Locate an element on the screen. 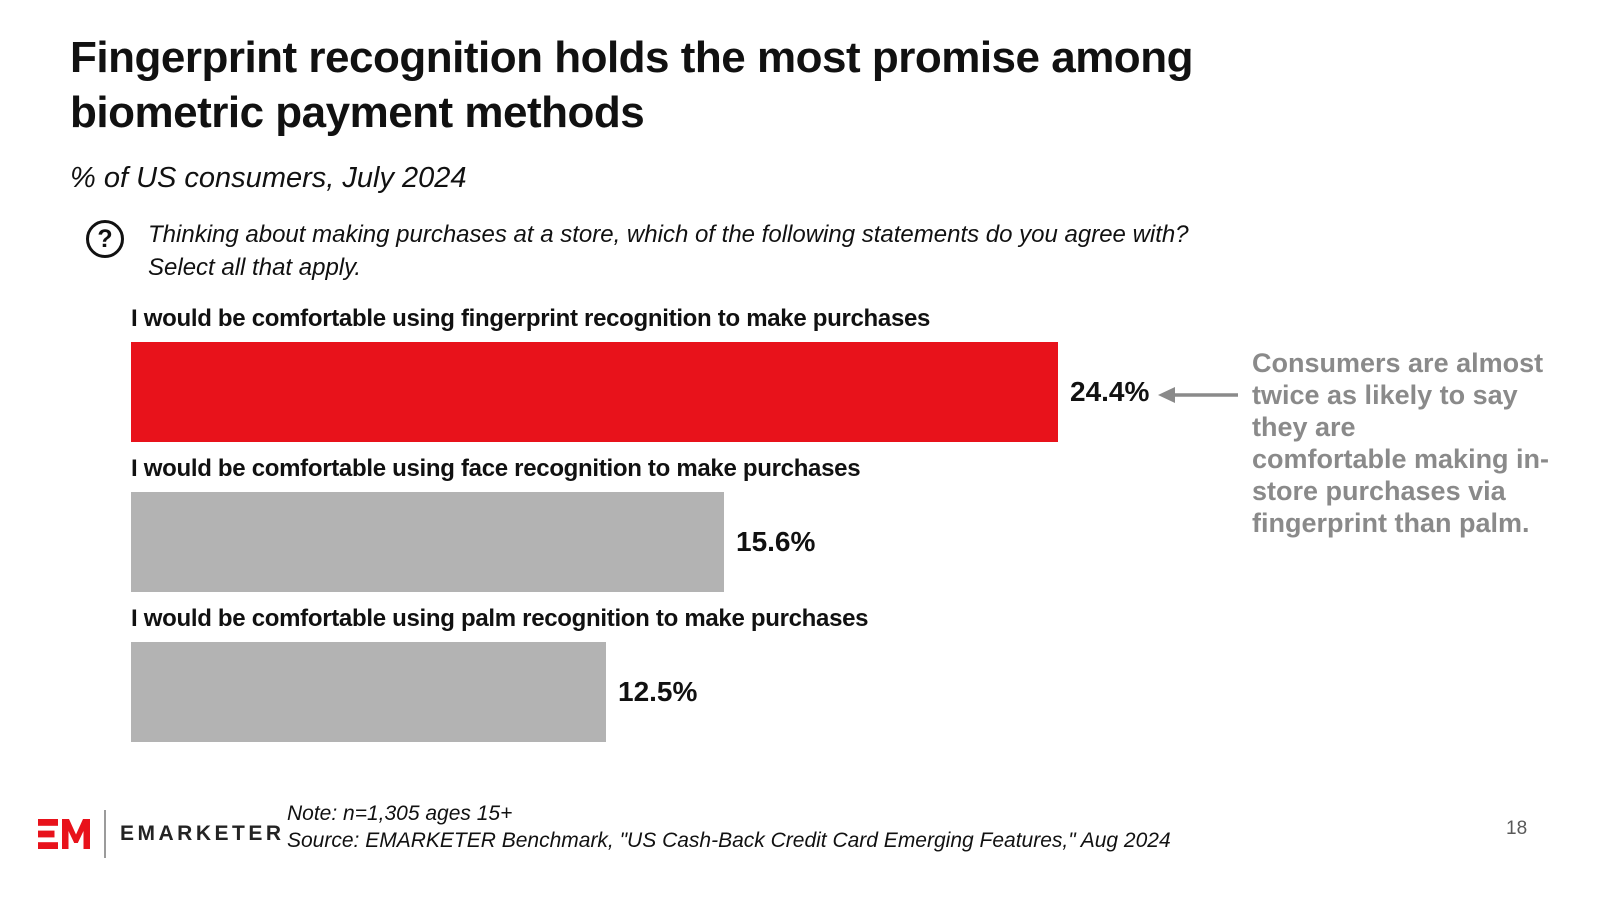 The image size is (1600, 900). emarketer-wordmark: EMARKETER is located at coordinates (202, 833).